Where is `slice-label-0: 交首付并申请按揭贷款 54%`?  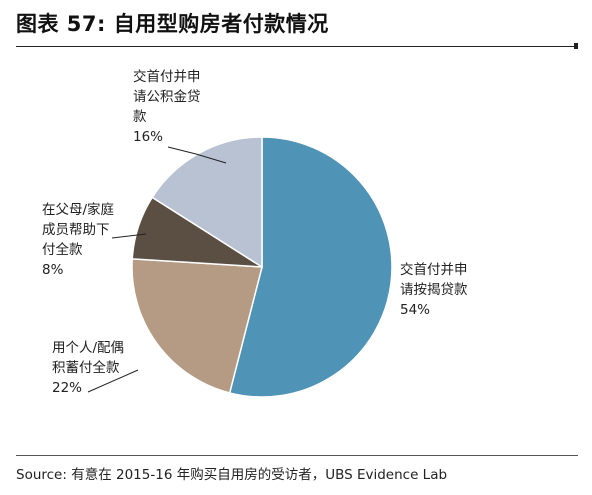 slice-label-0: 交首付并申请按揭贷款 54% is located at coordinates (434, 289).